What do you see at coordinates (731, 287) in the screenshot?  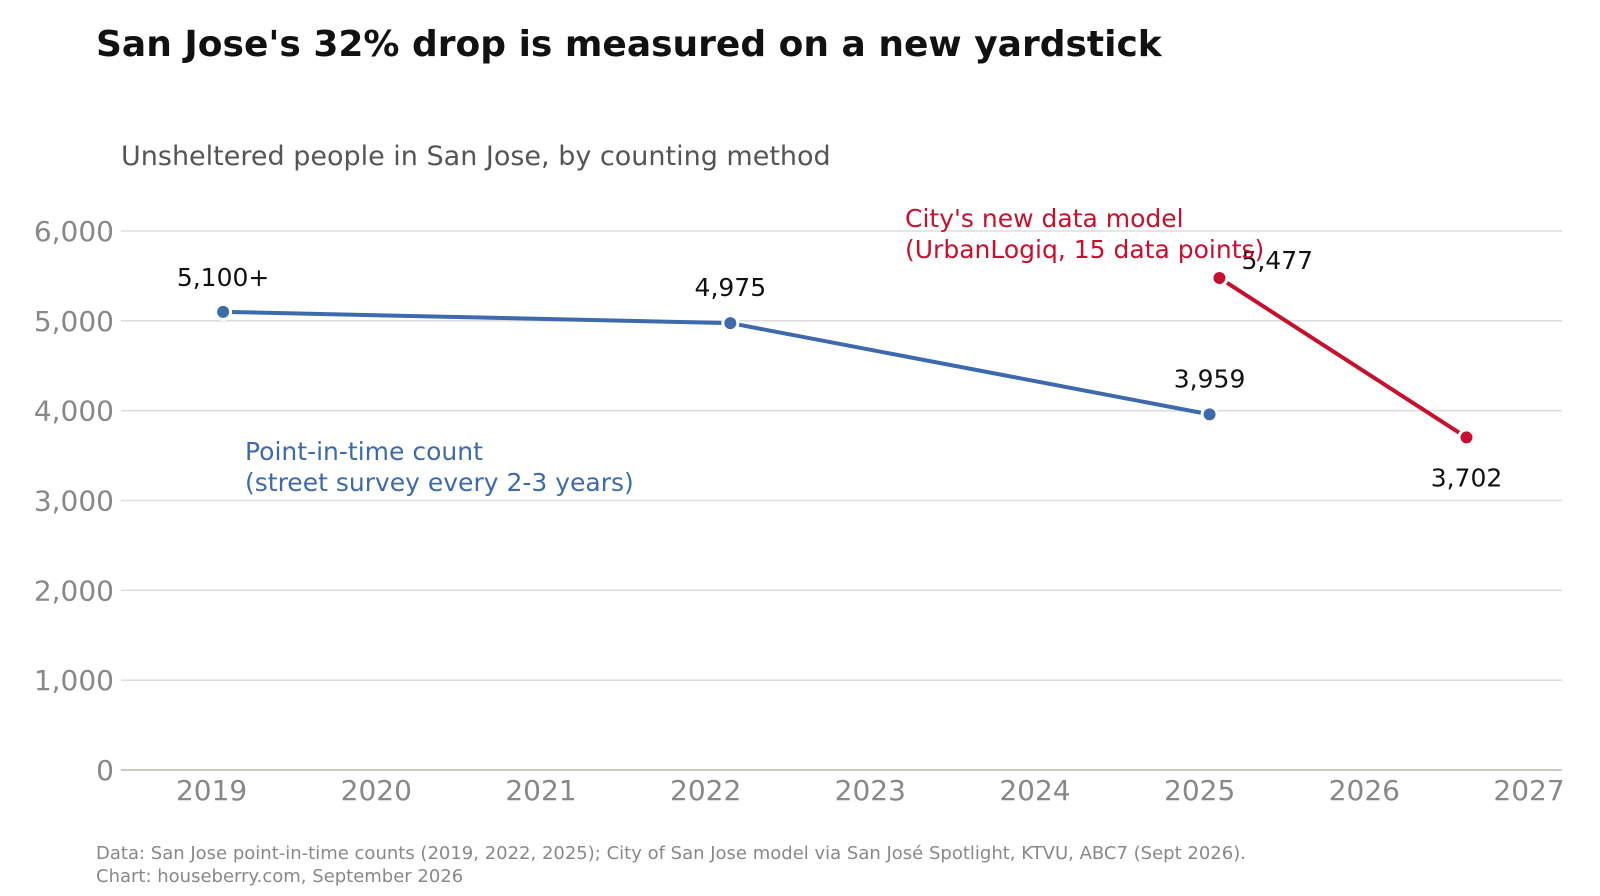 I see `data-label: 4,975` at bounding box center [731, 287].